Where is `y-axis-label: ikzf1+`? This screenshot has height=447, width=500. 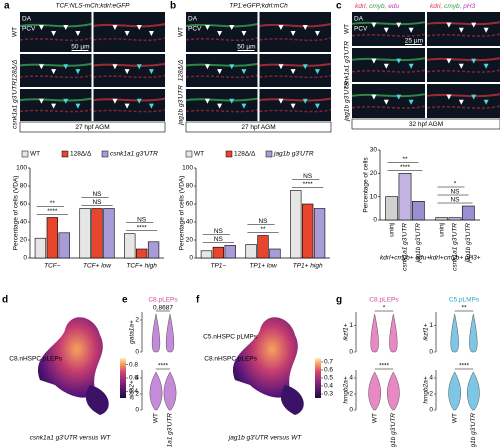
y-axis-label: ikzf1+ is located at coordinates (426, 331).